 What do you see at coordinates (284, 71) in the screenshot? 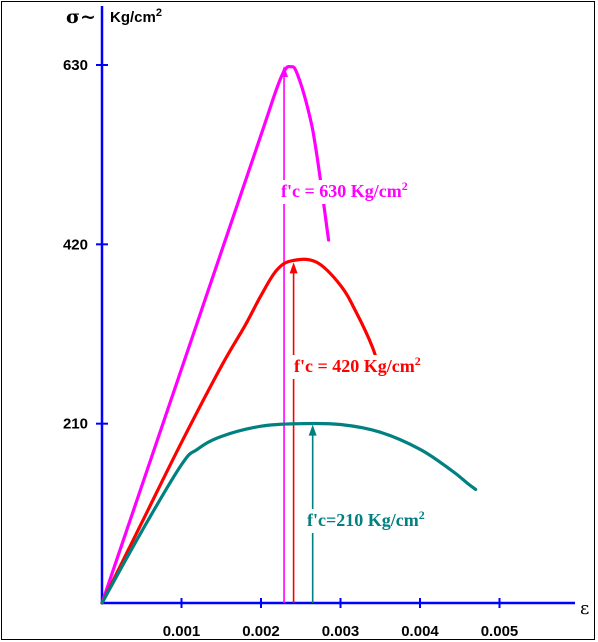
I see `peak-arrowhead-fc630` at bounding box center [284, 71].